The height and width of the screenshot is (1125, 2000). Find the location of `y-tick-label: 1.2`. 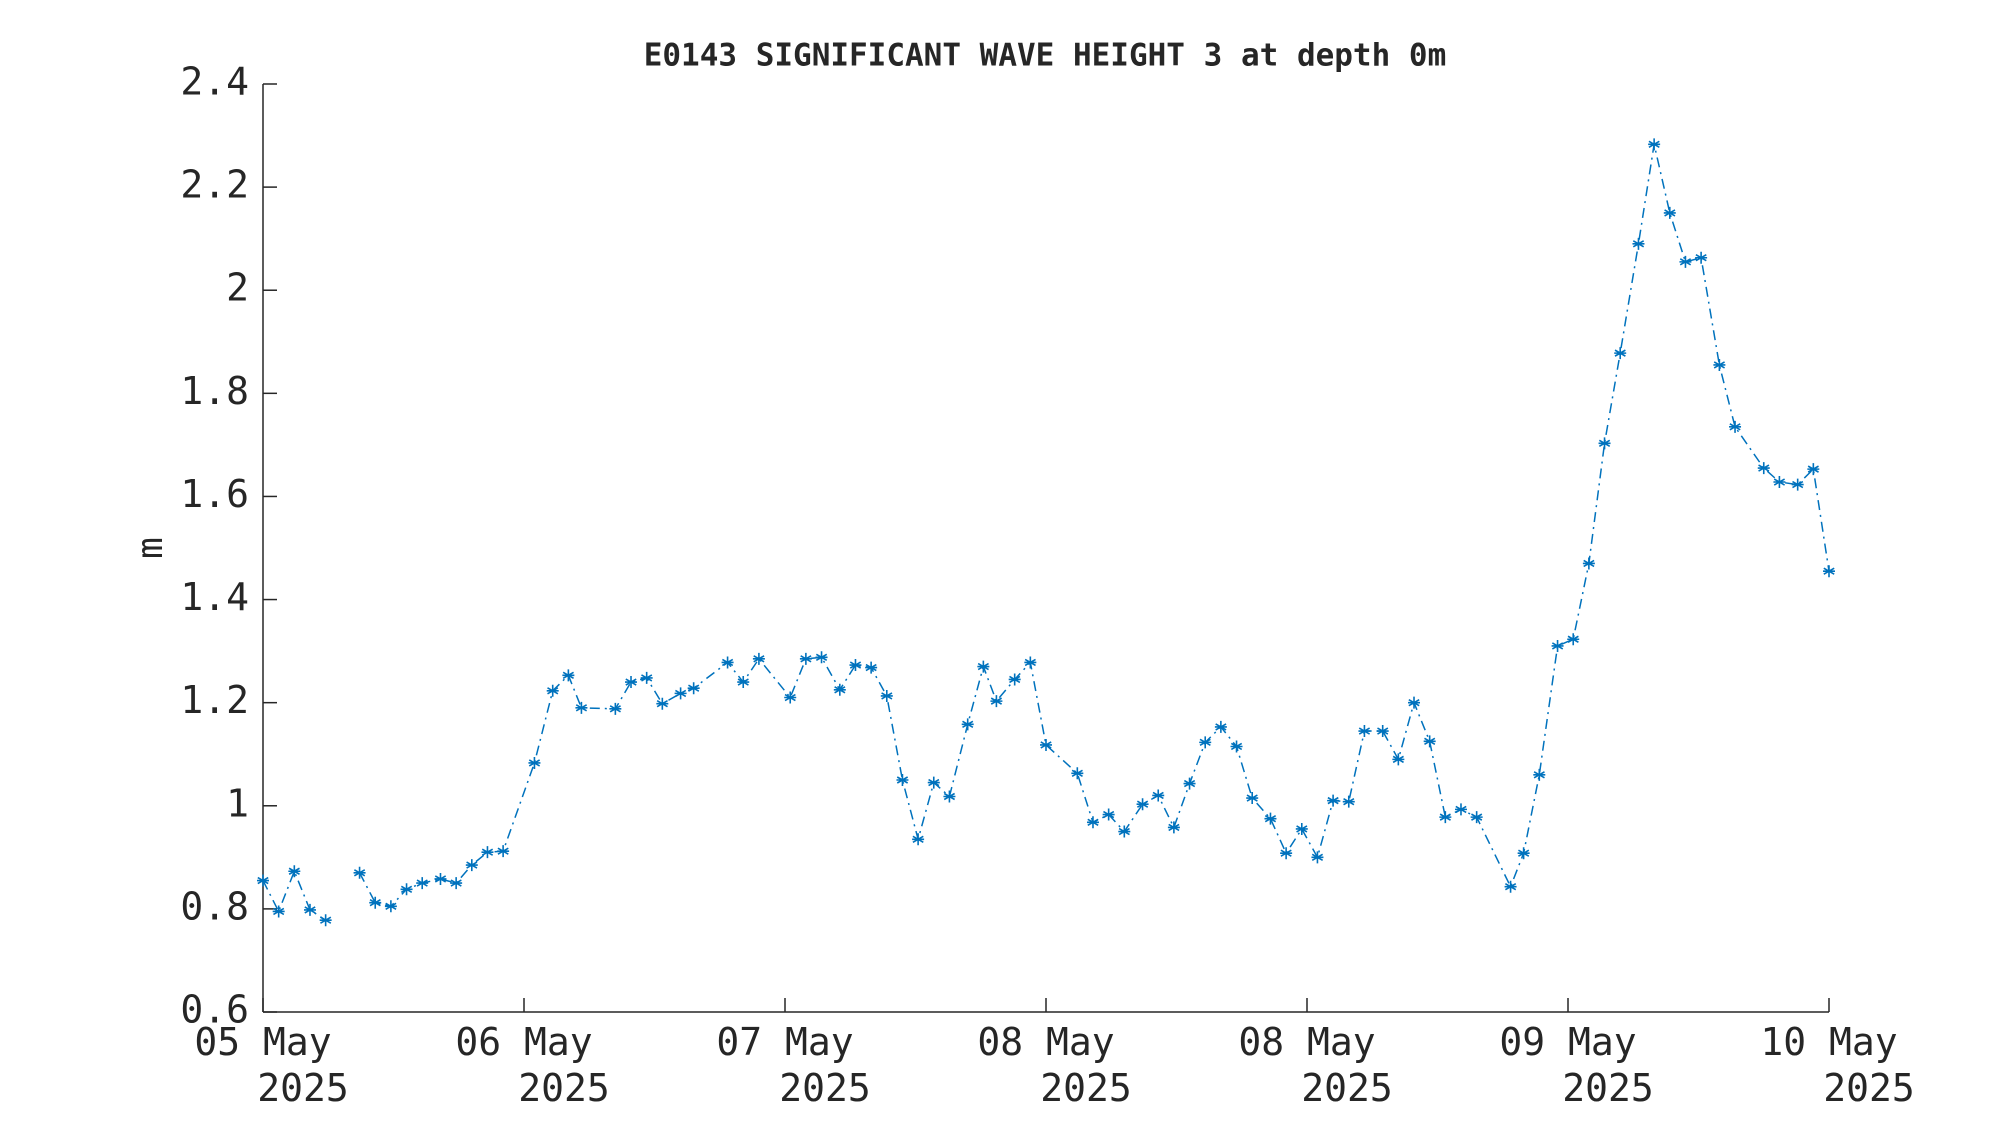

y-tick-label: 1.2 is located at coordinates (214, 700).